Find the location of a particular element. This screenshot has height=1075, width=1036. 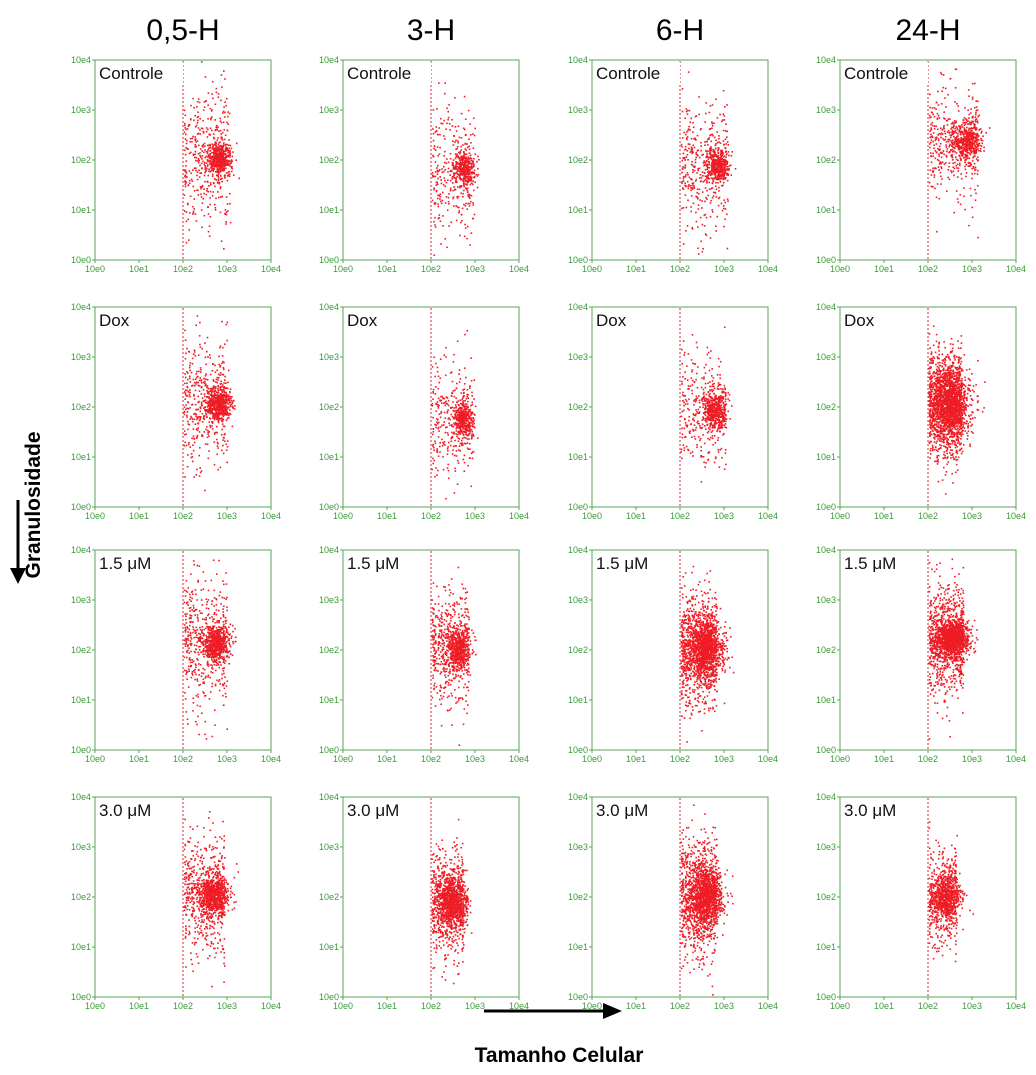

condition-label: Controle is located at coordinates (131, 73).